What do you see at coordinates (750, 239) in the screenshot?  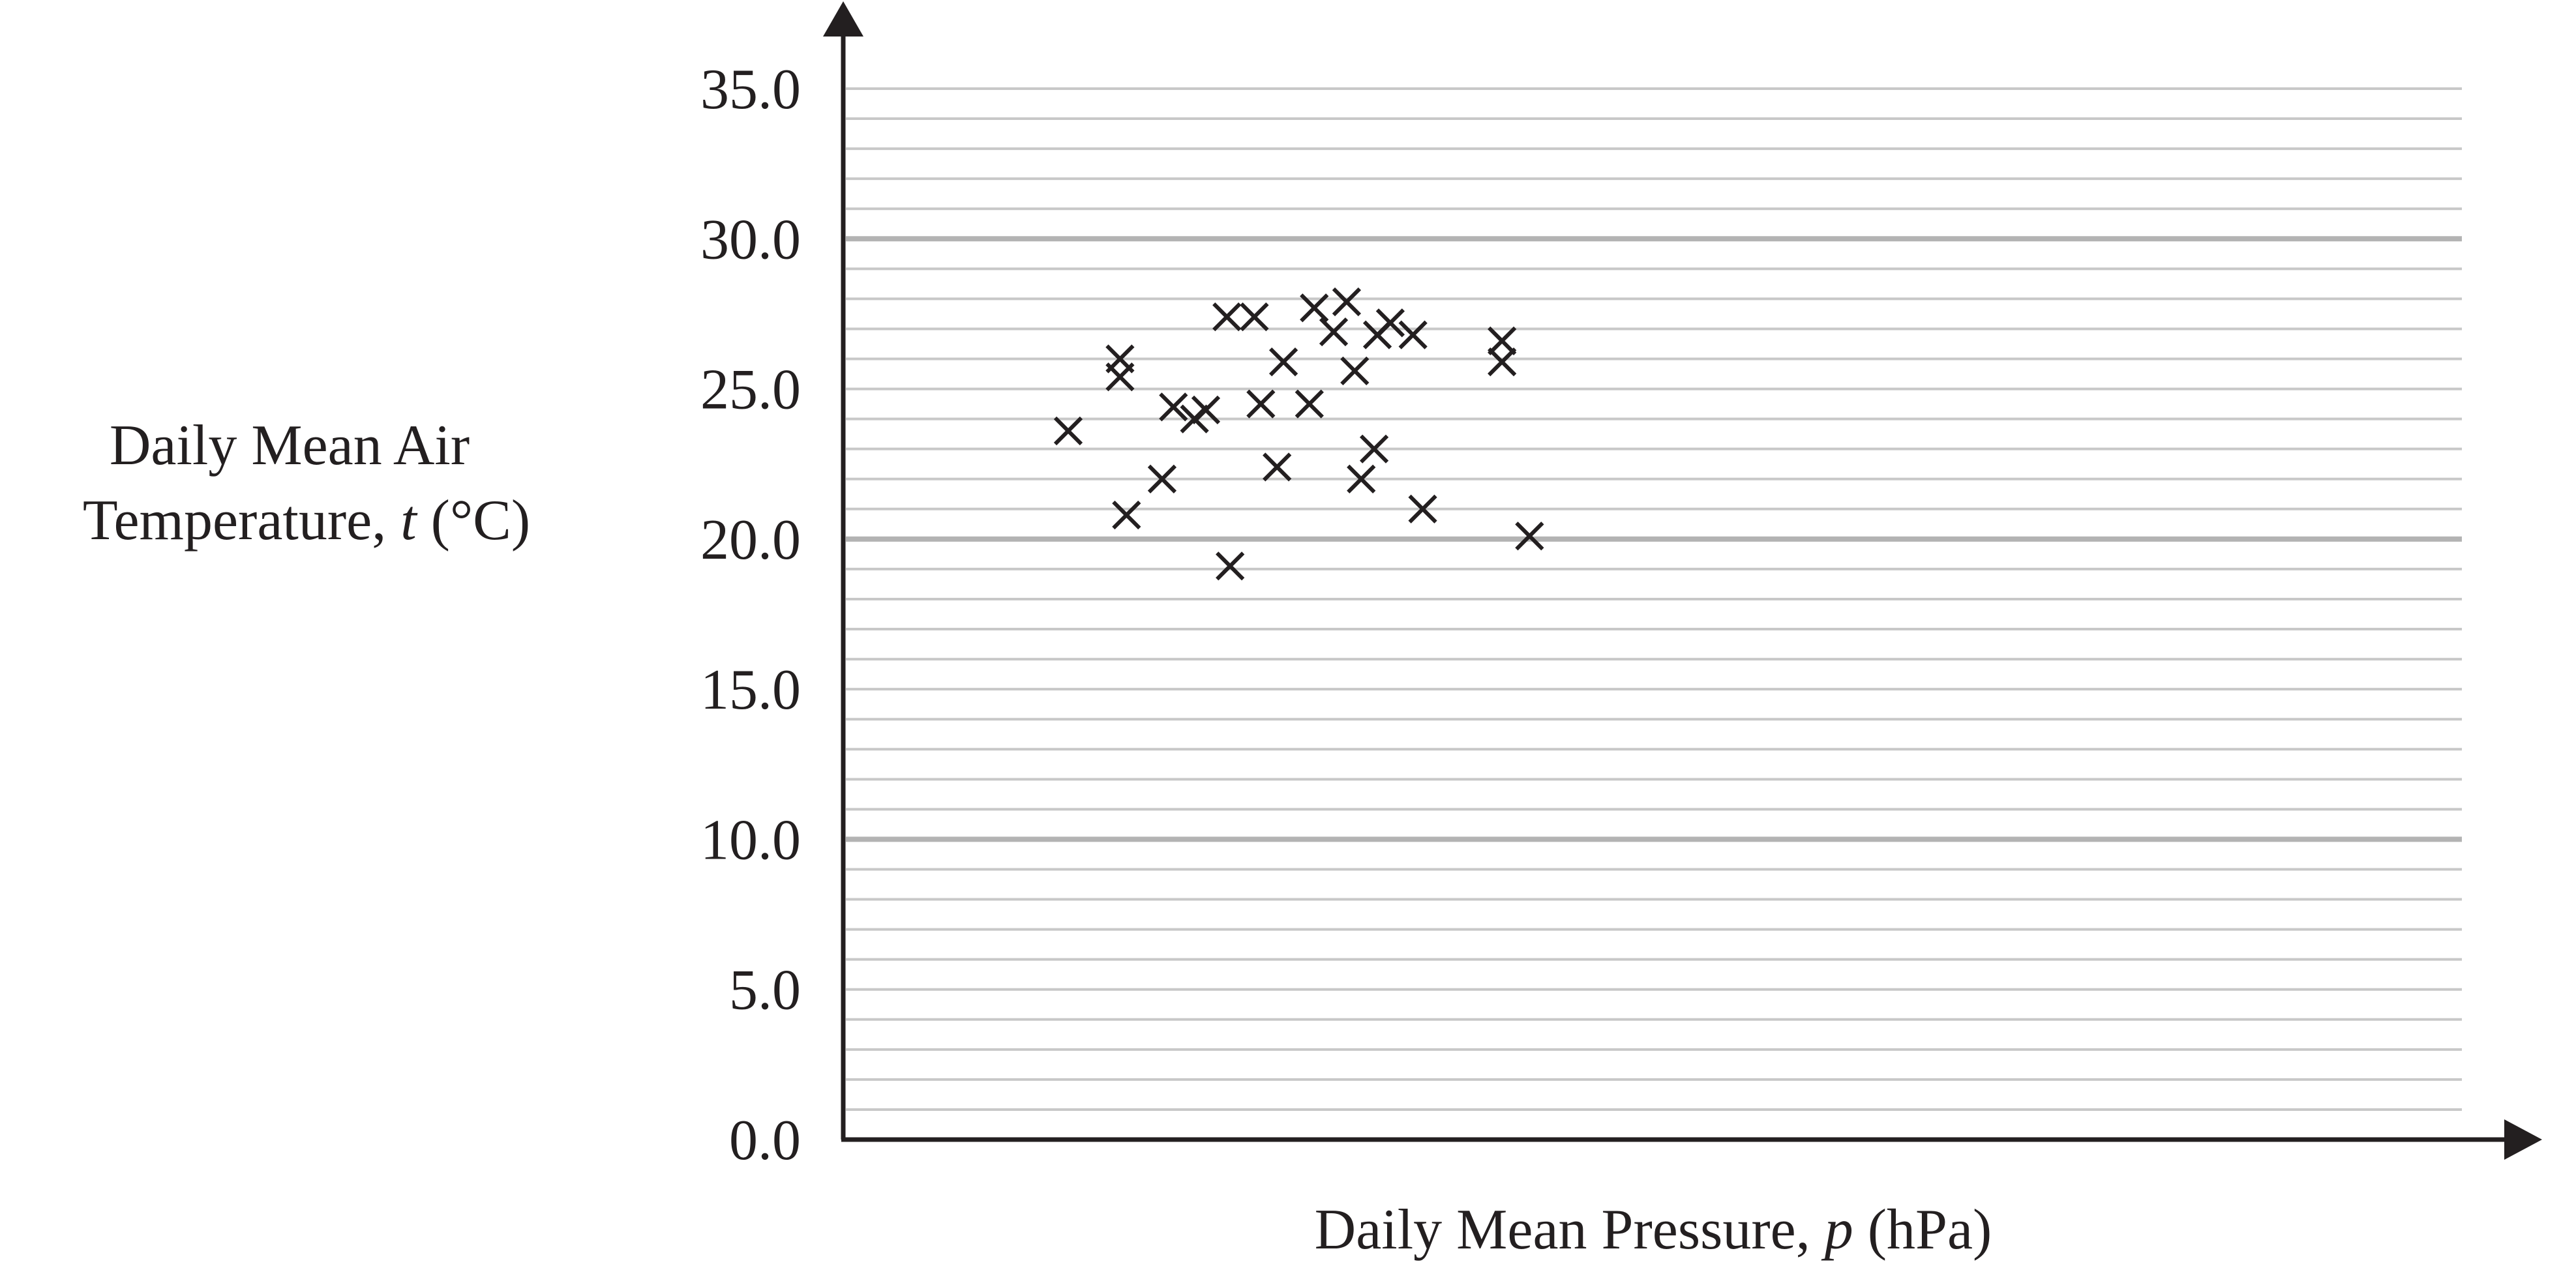 I see `y-tick-label: 30.0` at bounding box center [750, 239].